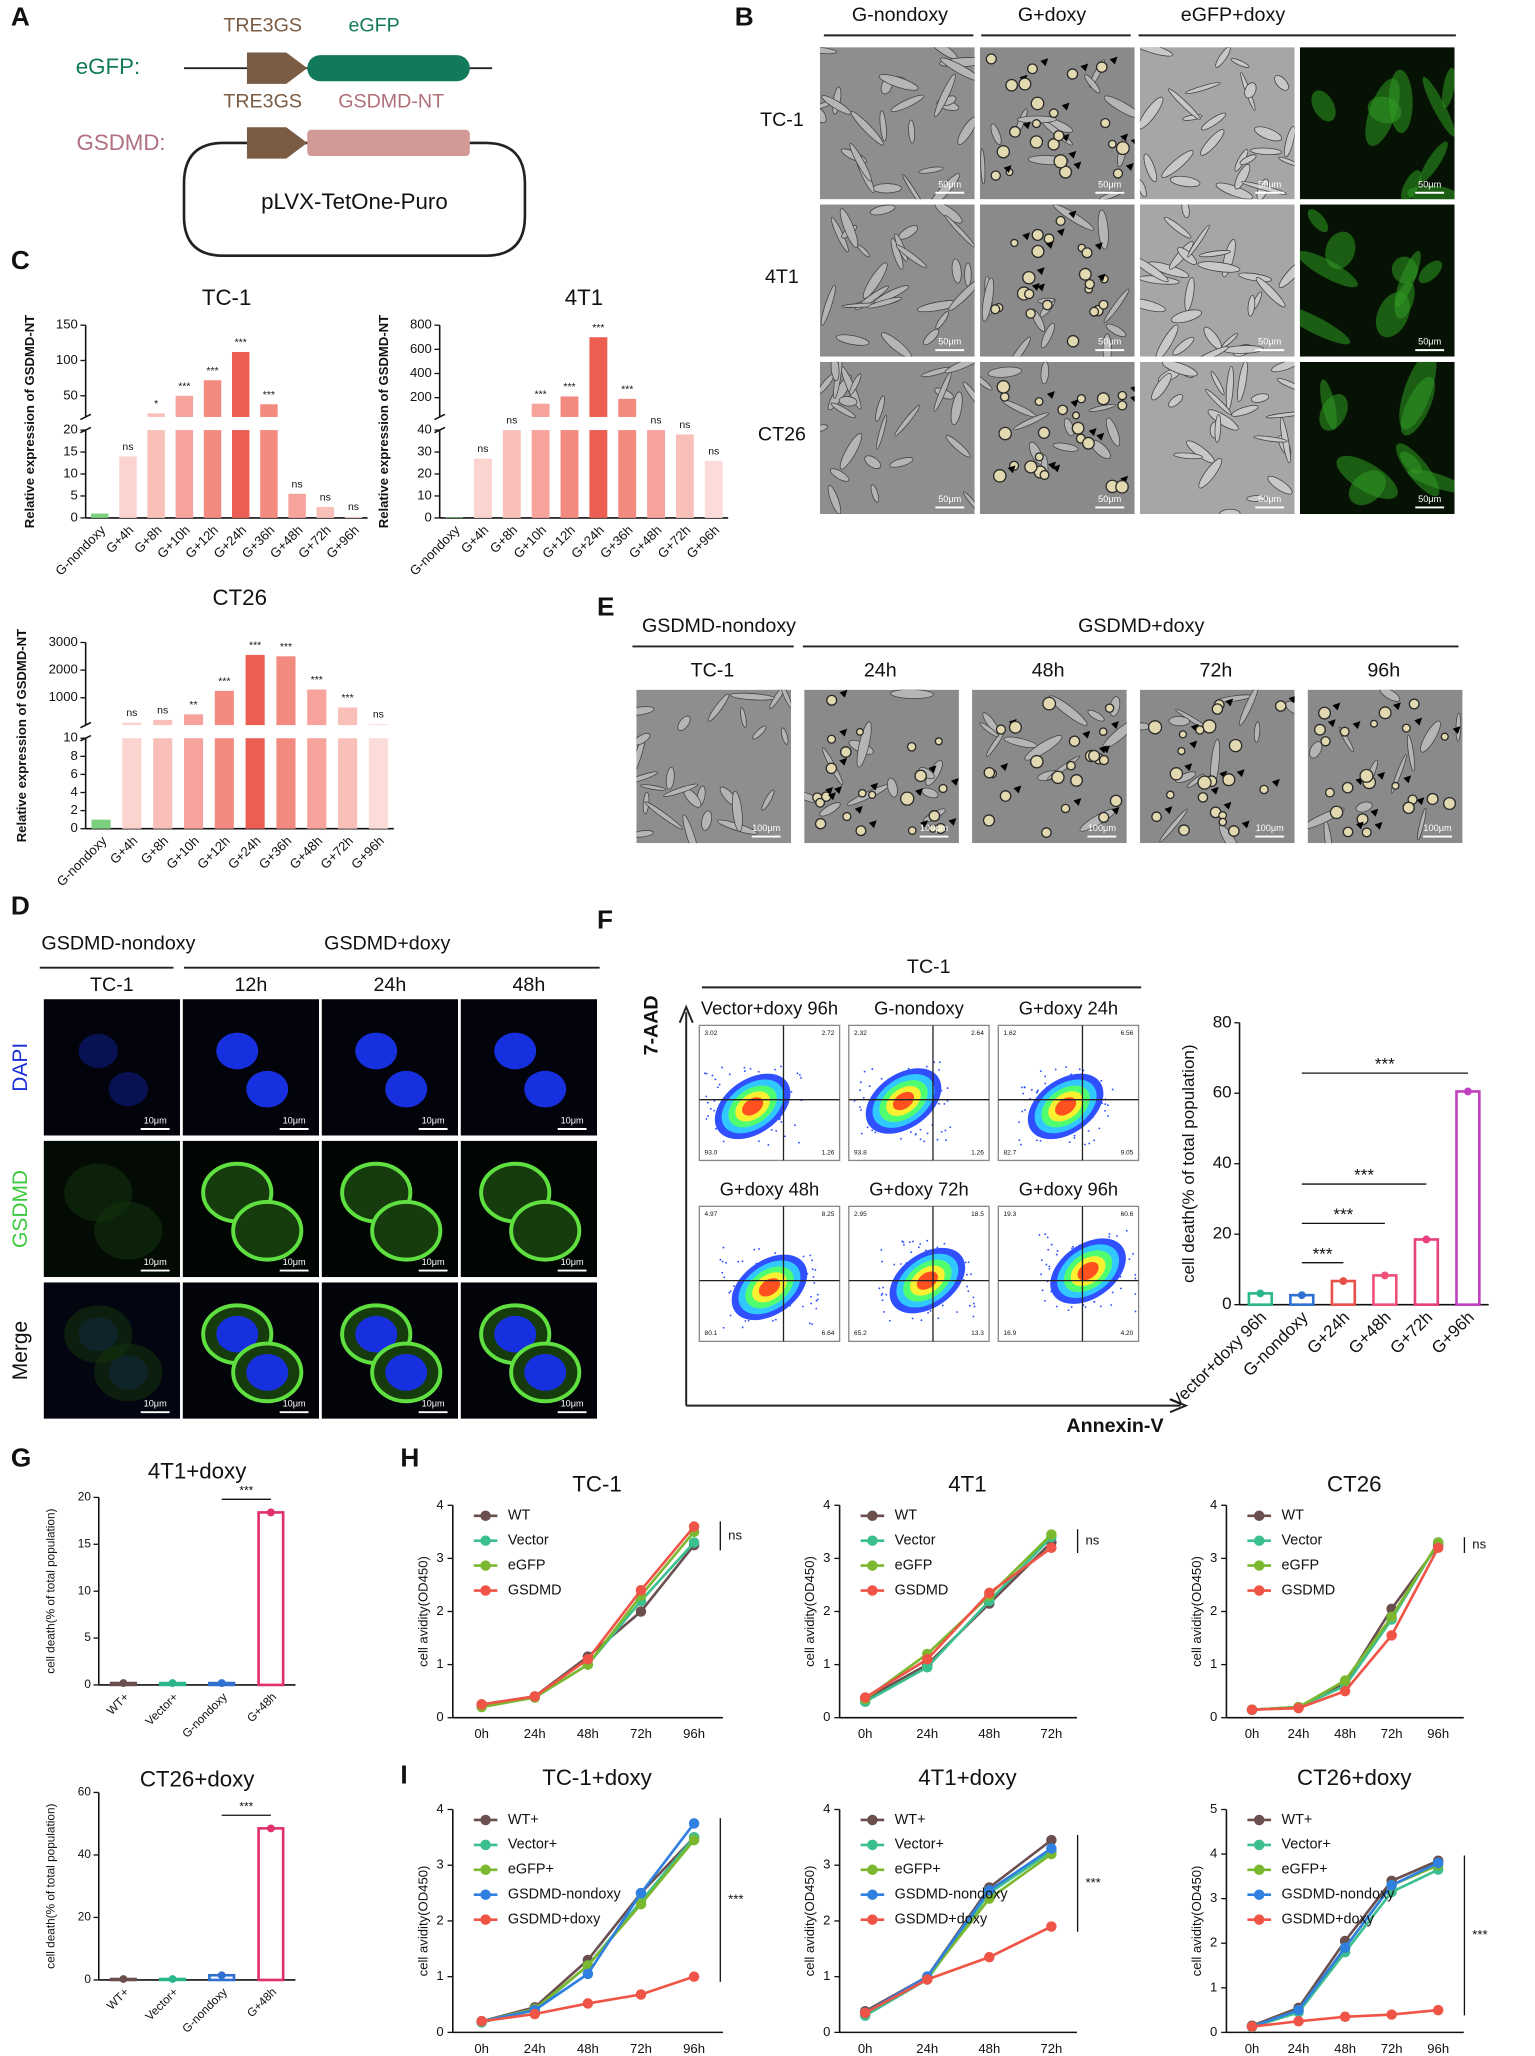 Image resolution: width=1535 pixels, height=2056 pixels. I want to click on legend-label: GSDMD+doxy, so click(1328, 1919).